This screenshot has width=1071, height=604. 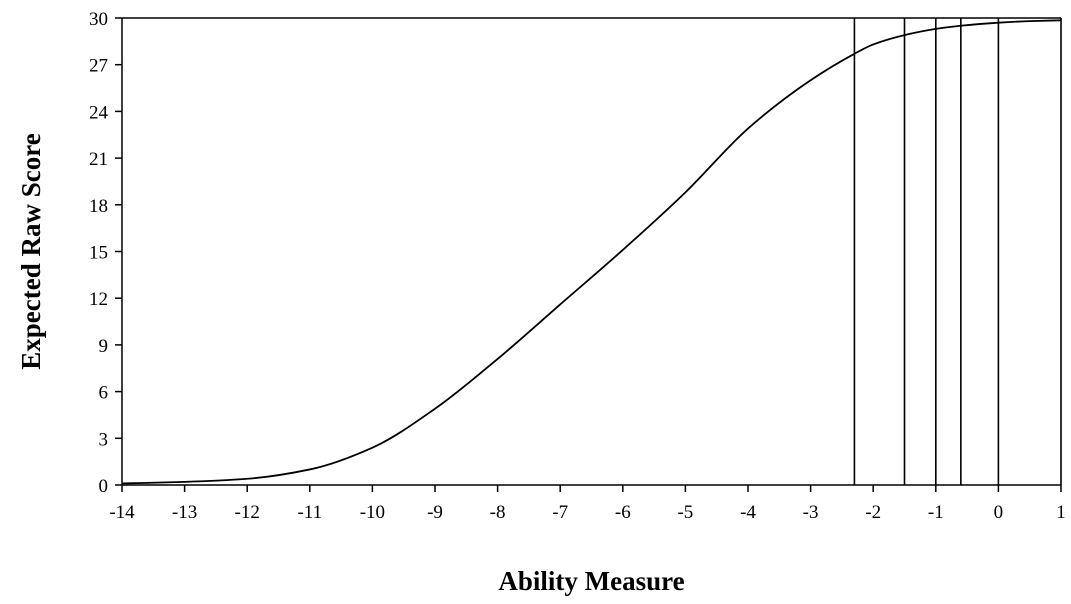 I want to click on y-ticks: 0 3 6 9 12 15 18 21 24 27 30, so click(x=105, y=253).